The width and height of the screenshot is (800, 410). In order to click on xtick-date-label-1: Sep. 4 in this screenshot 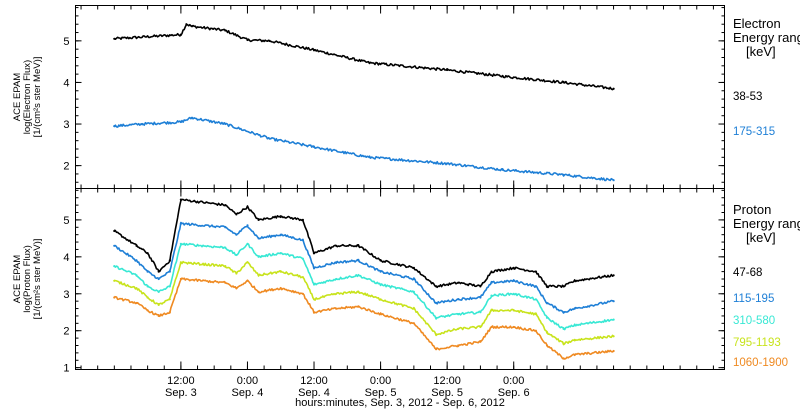, I will do `click(248, 393)`.